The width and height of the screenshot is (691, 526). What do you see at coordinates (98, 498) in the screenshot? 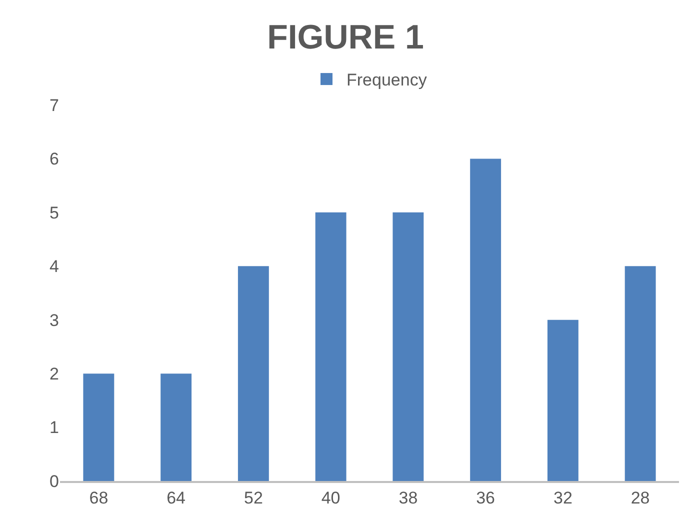
I see `x-tick-label: 68` at bounding box center [98, 498].